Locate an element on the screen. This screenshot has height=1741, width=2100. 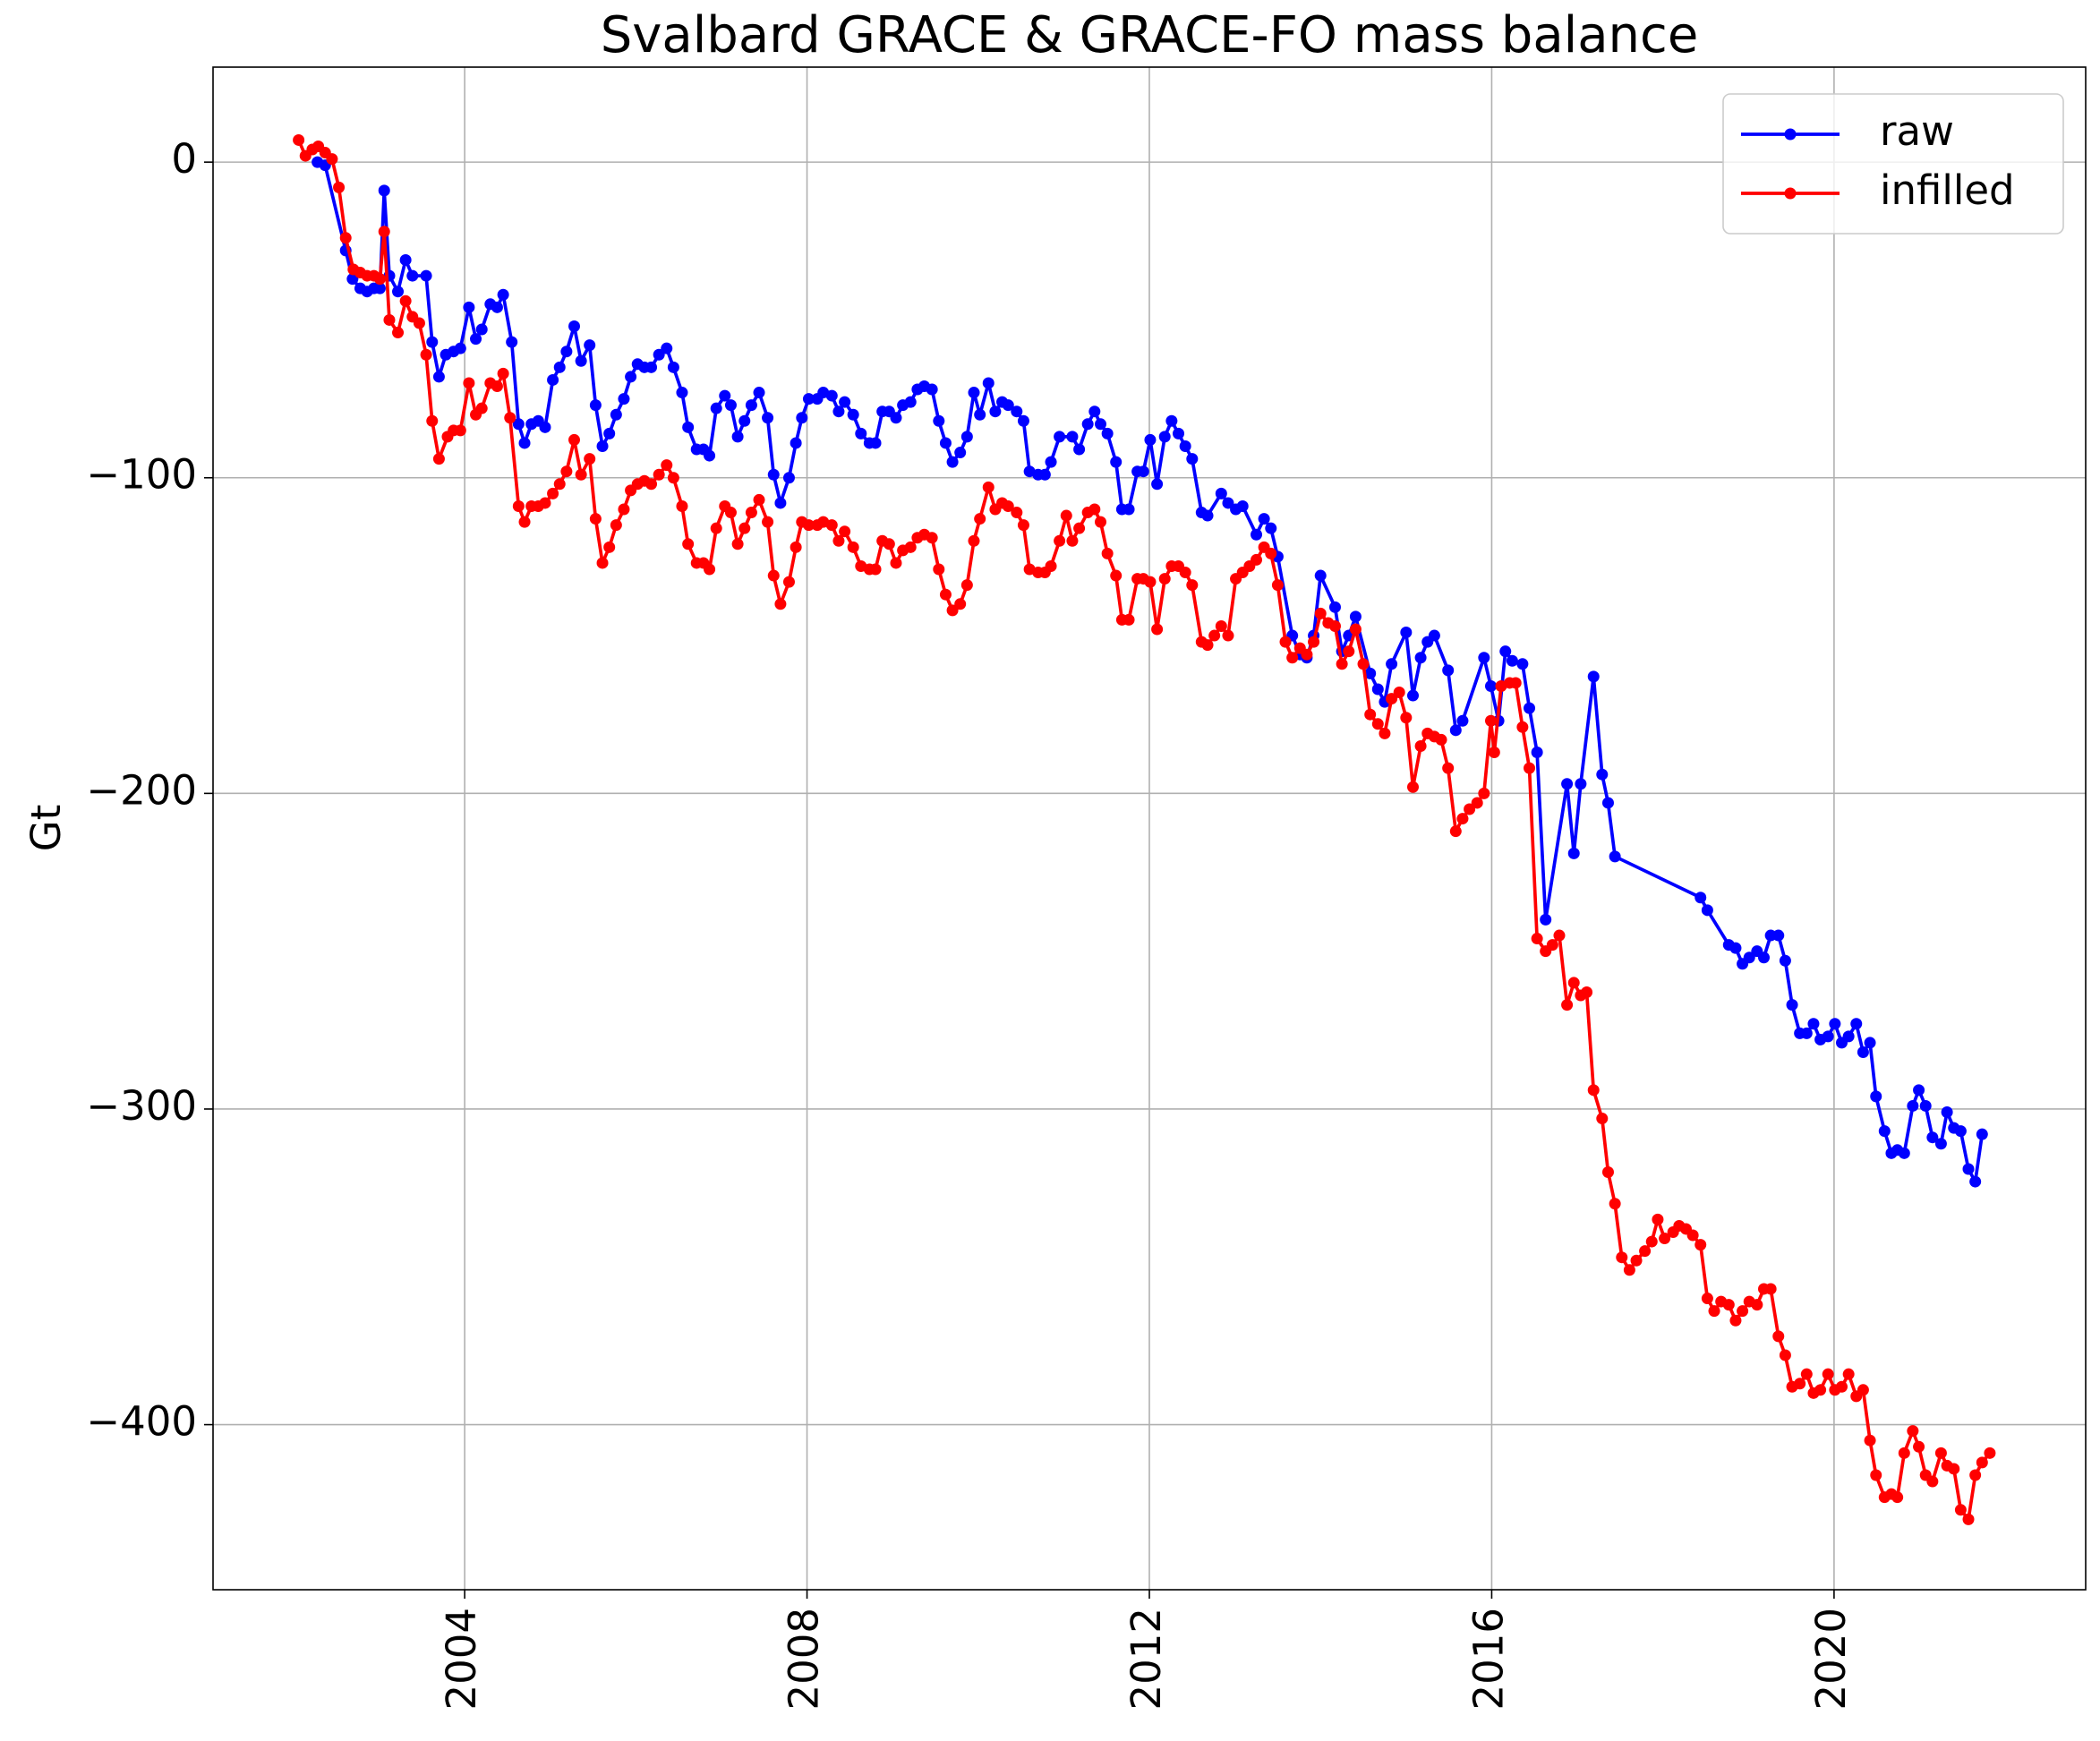
y-tick-label: −400 is located at coordinates (141, 1422).